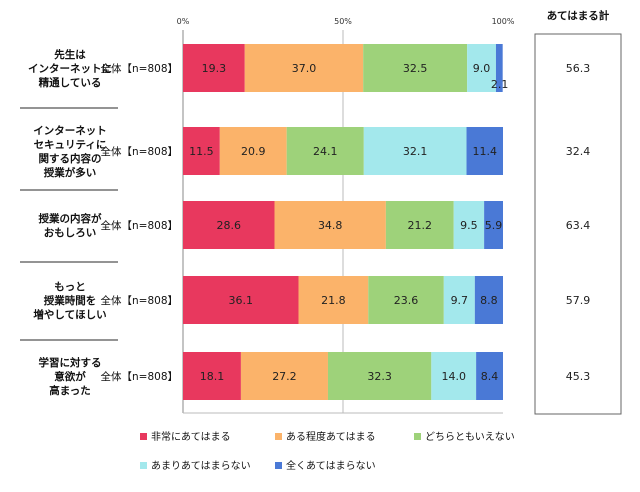 The height and width of the screenshot is (492, 640). Describe the element at coordinates (70, 362) in the screenshot. I see `category-label-line: 学習に対する` at that location.